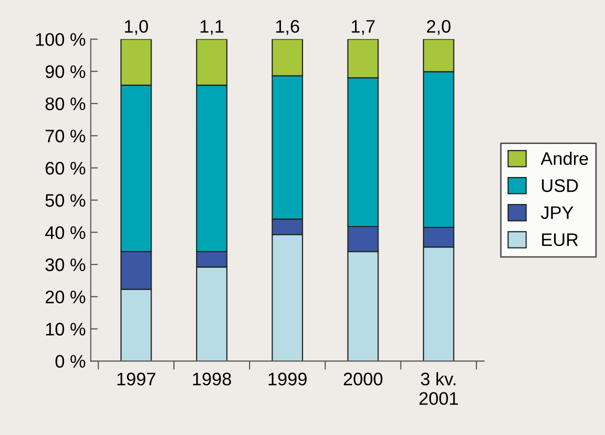 Image resolution: width=605 pixels, height=435 pixels. What do you see at coordinates (438, 388) in the screenshot?
I see `x-tick-label: 3 kv. 2001` at bounding box center [438, 388].